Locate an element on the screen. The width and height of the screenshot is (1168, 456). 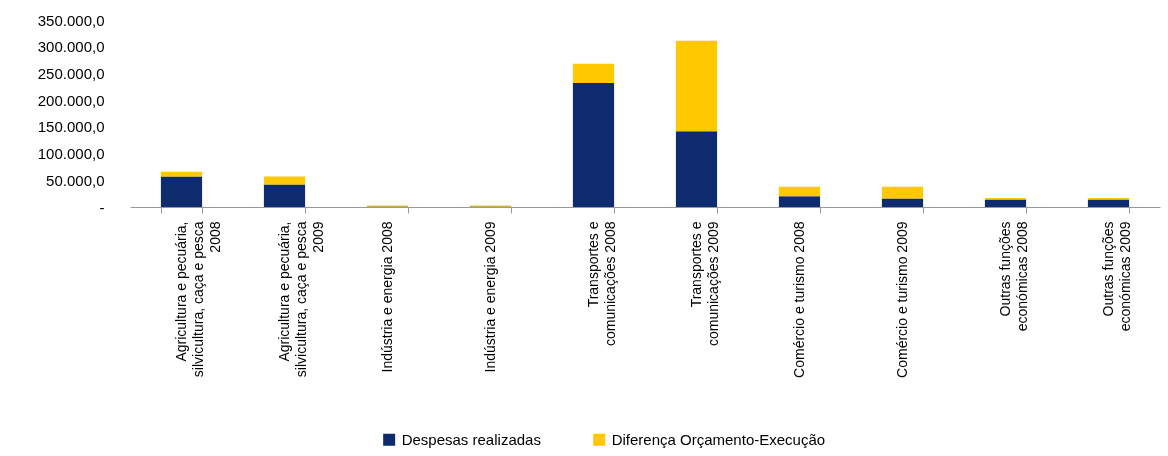
y-tick-label: 300.000,0 is located at coordinates (71, 47).